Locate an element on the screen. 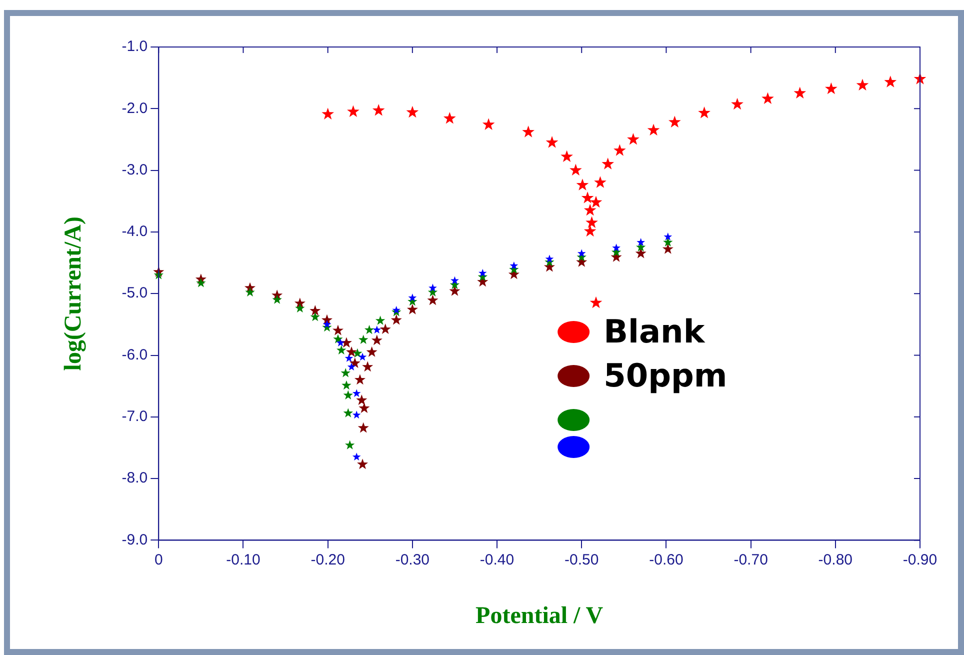  y-tick-label: -4.0 is located at coordinates (135, 231).